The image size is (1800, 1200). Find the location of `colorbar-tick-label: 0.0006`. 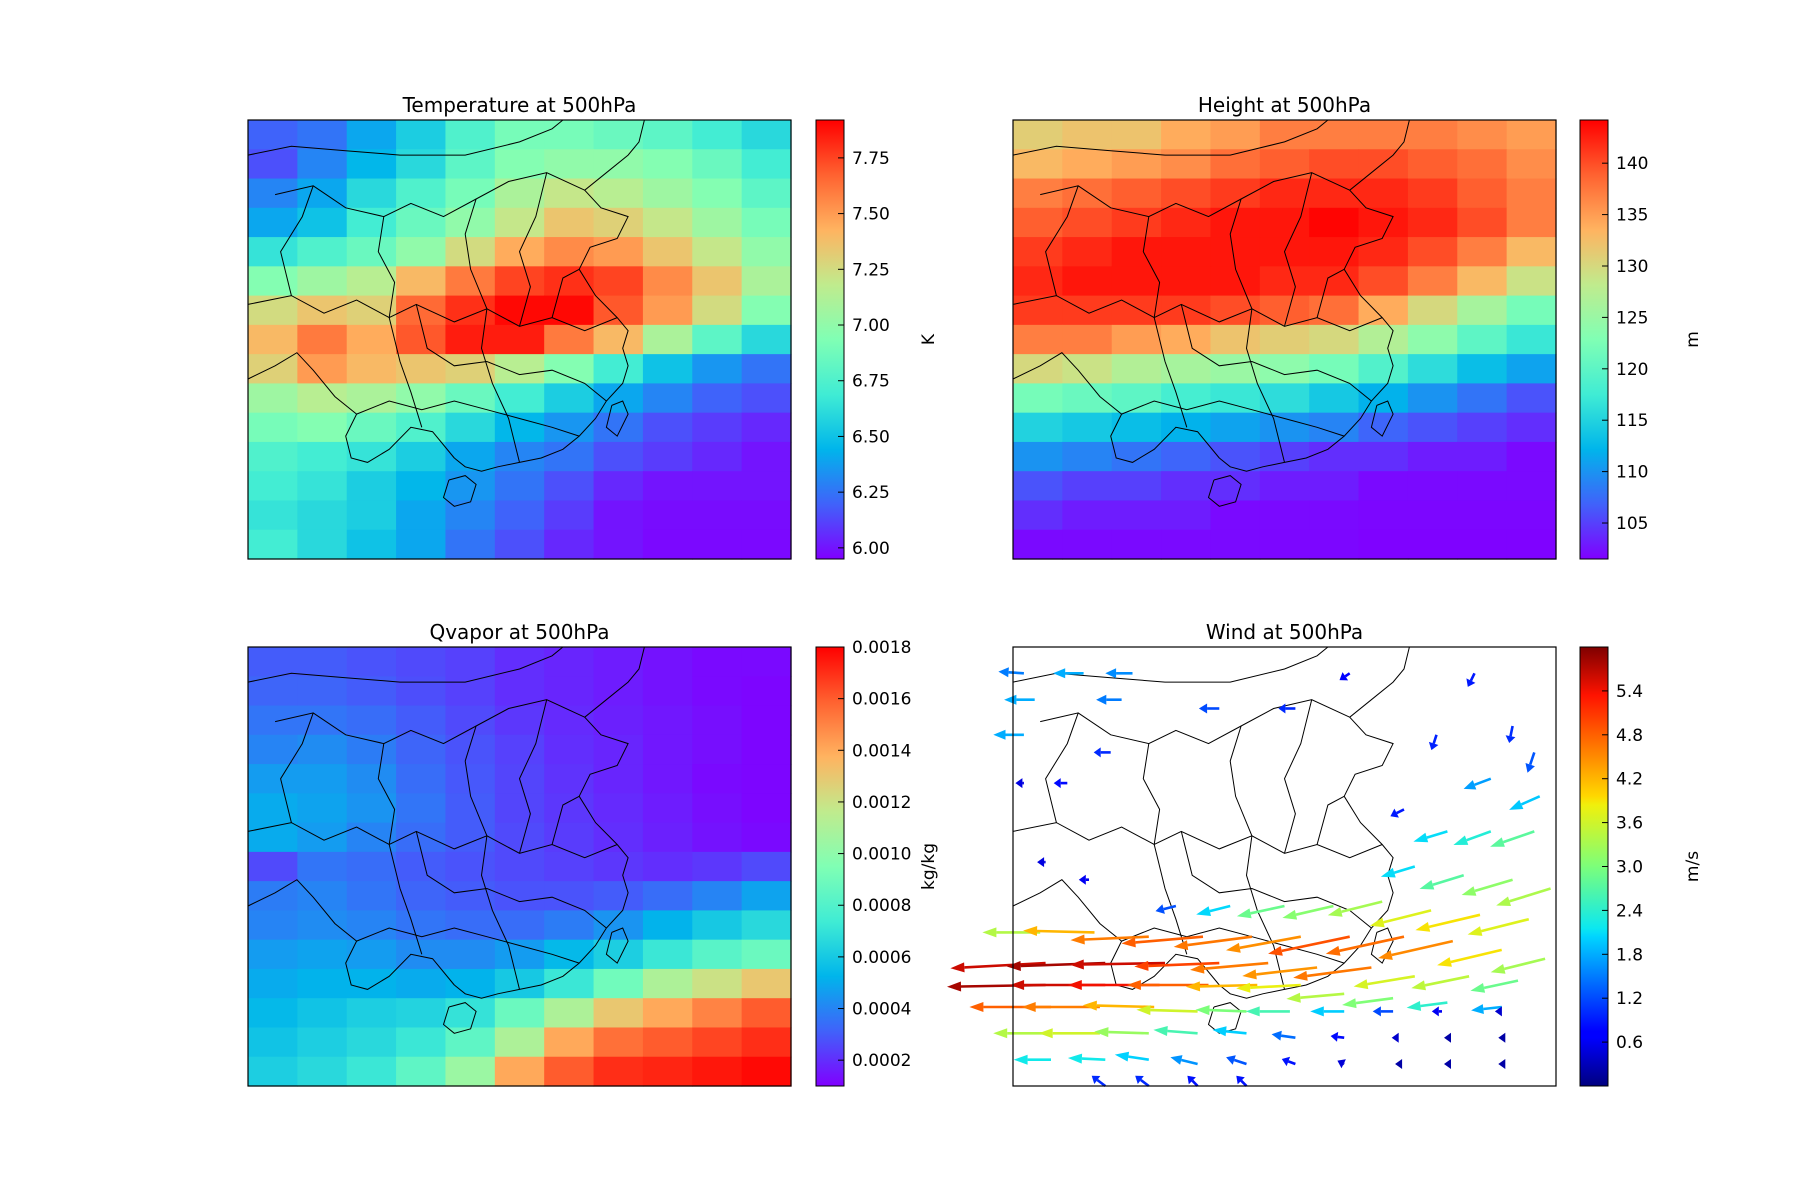

colorbar-tick-label: 0.0006 is located at coordinates (881, 958).